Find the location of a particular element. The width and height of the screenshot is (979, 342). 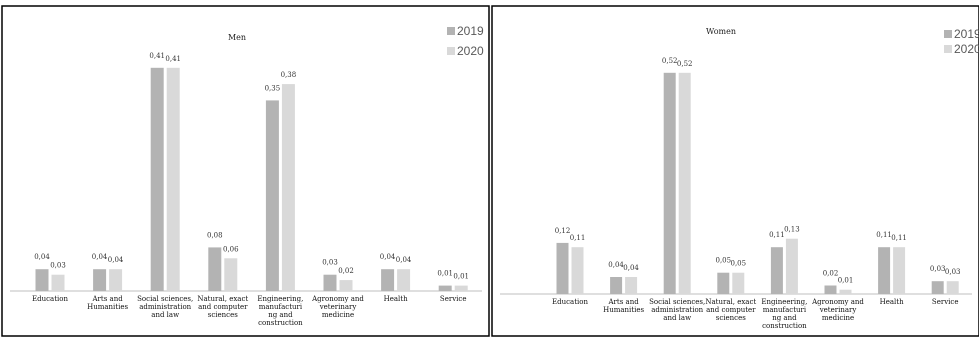

women-category-label-line: and computer is located at coordinates (731, 310).